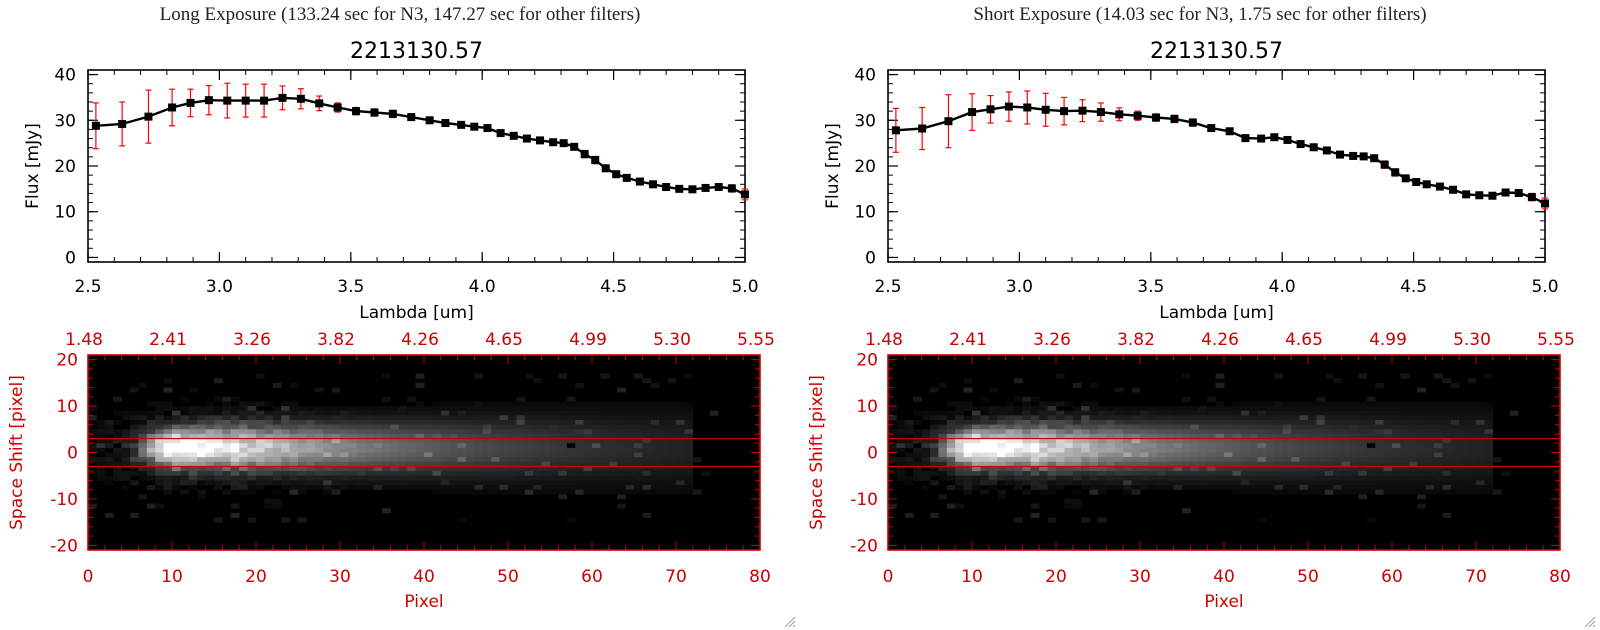 The width and height of the screenshot is (1600, 630). Describe the element at coordinates (1472, 340) in the screenshot. I see `top-tick-label: 5.30` at that location.